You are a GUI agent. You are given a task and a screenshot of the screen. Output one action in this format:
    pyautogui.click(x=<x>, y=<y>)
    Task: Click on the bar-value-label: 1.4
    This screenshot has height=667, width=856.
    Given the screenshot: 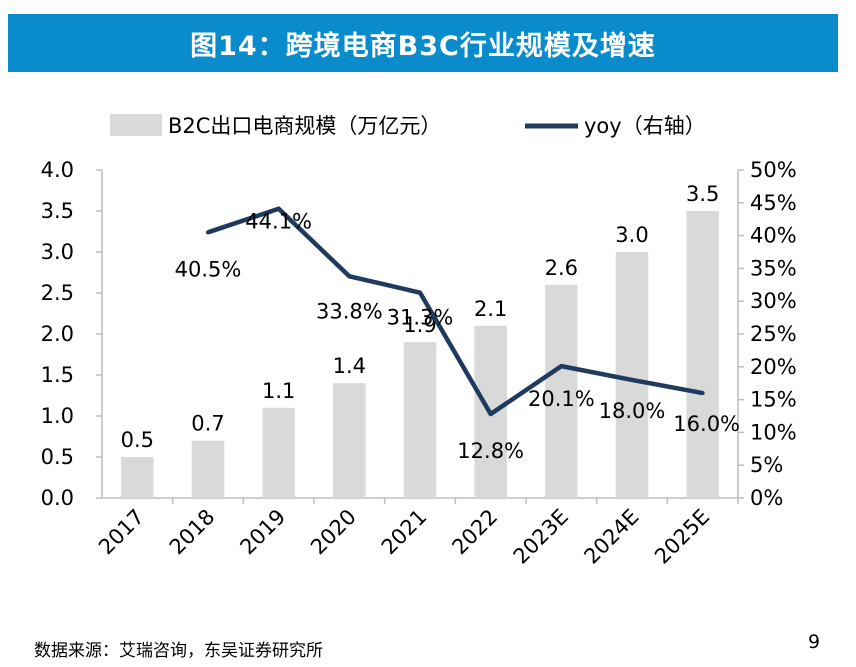 What is the action you would take?
    pyautogui.click(x=349, y=366)
    